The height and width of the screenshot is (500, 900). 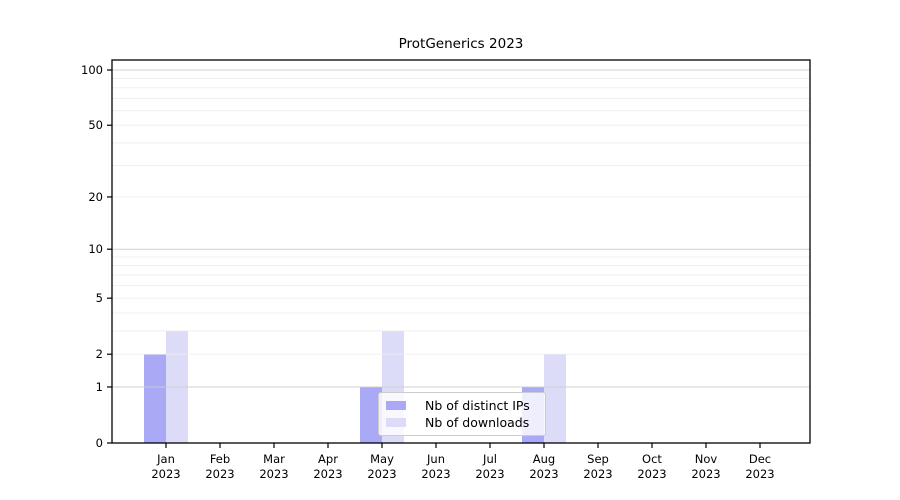 I want to click on y-tick-label: 2, so click(x=99, y=354).